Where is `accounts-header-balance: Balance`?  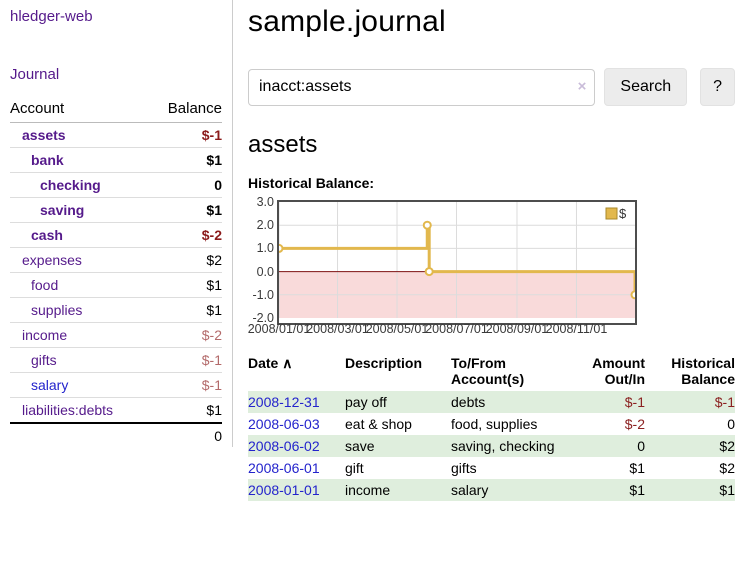
accounts-header-balance: Balance is located at coordinates (185, 111).